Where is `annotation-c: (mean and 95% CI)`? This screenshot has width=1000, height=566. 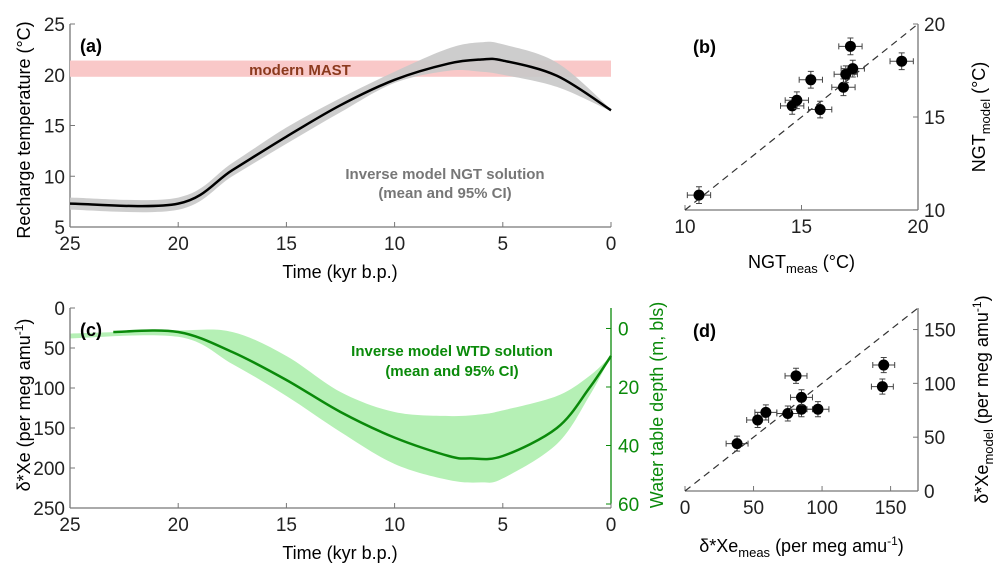
annotation-c: (mean and 95% CI) is located at coordinates (451, 371).